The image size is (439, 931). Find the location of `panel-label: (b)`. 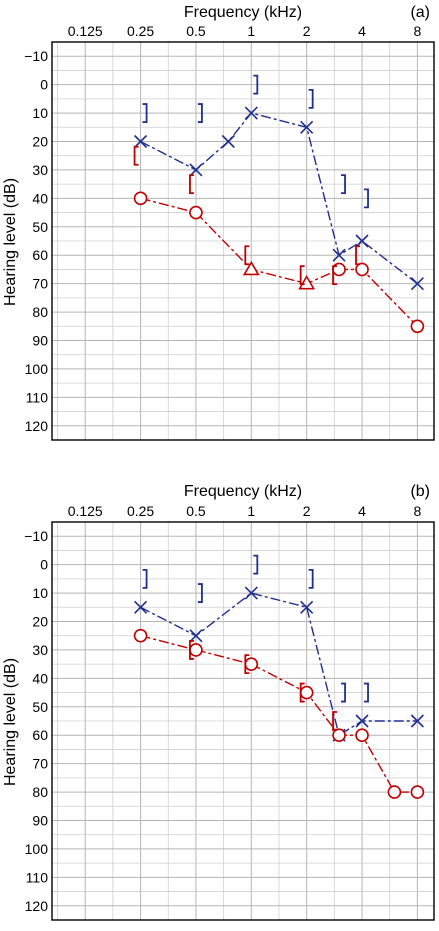

panel-label: (b) is located at coordinates (420, 491).